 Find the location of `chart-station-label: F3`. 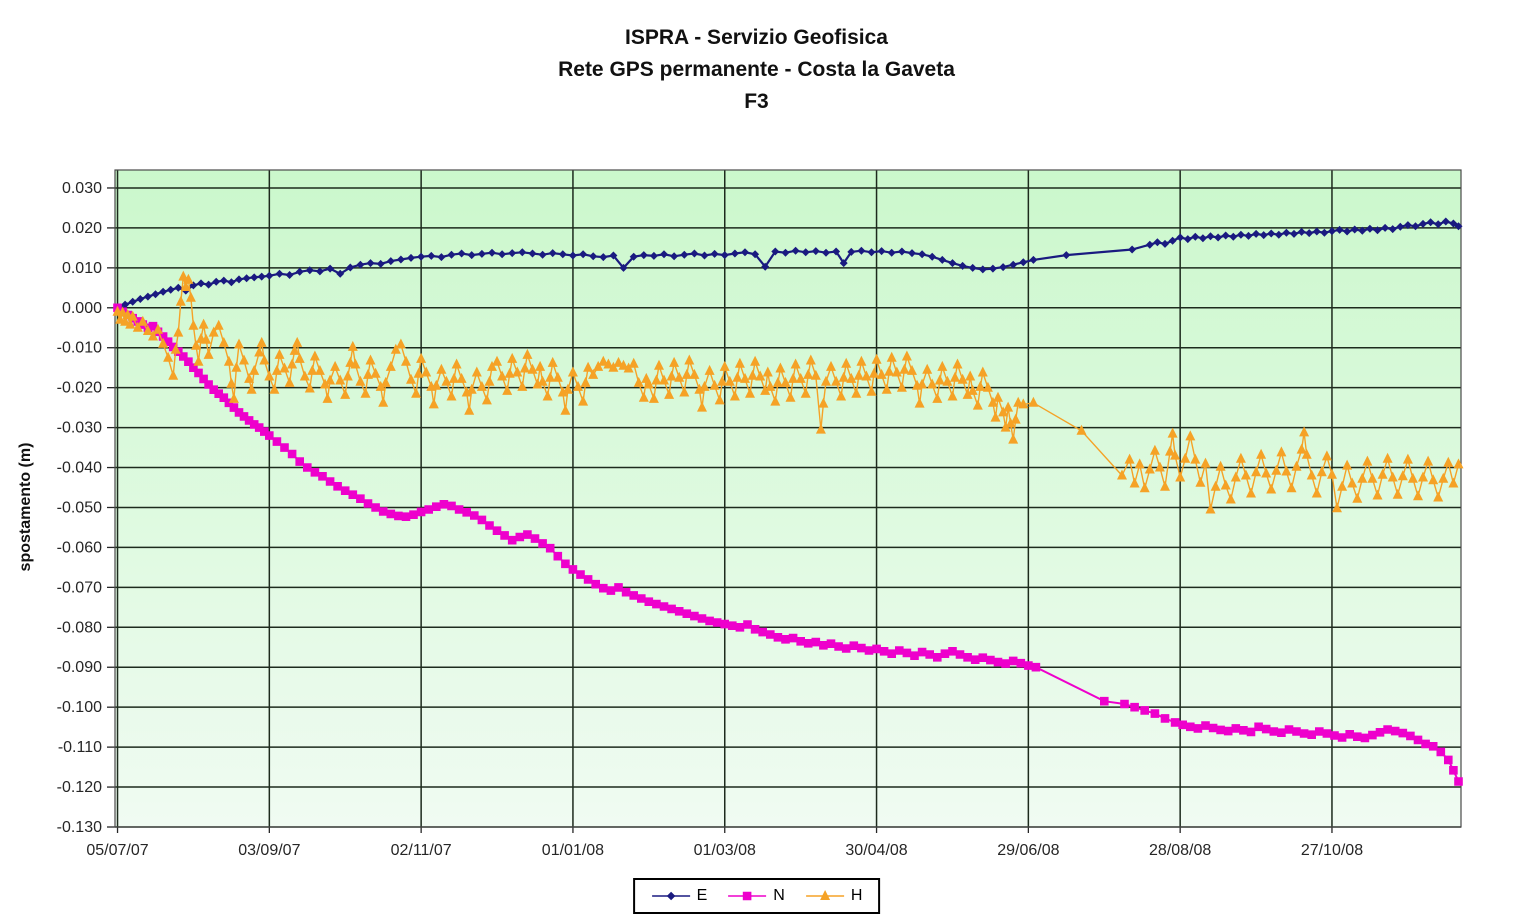

chart-station-label: F3 is located at coordinates (756, 101).